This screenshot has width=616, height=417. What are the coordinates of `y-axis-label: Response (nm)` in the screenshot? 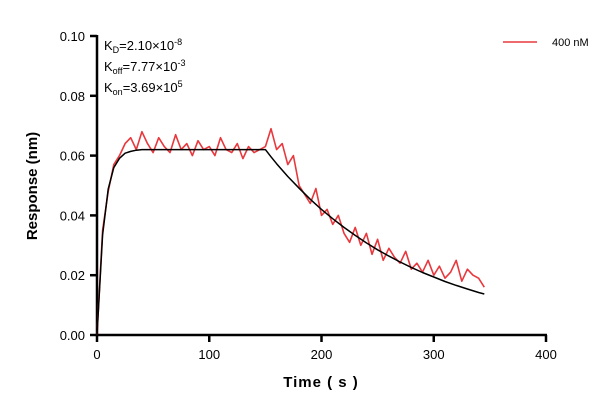 It's located at (32, 186).